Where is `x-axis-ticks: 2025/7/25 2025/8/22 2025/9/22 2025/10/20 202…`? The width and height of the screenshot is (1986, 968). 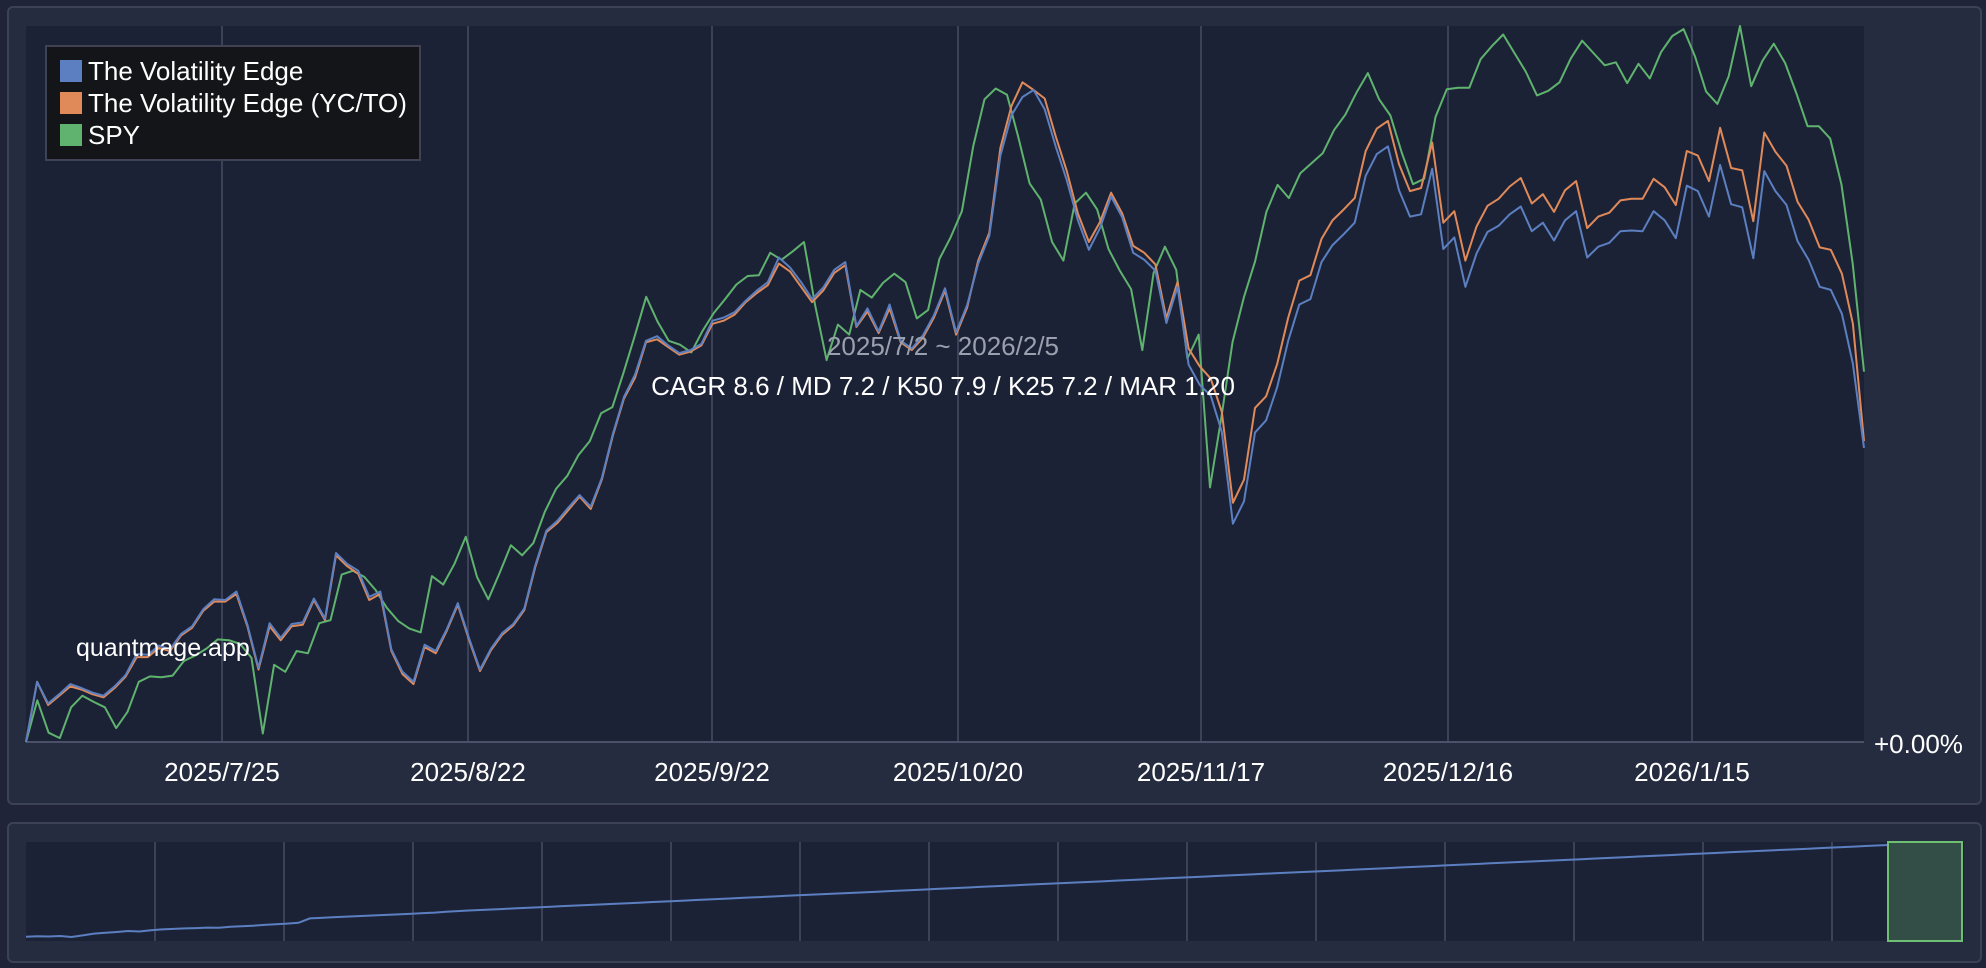
x-axis-ticks: 2025/7/25 2025/8/22 2025/9/22 2025/10/20 202… is located at coordinates (957, 772).